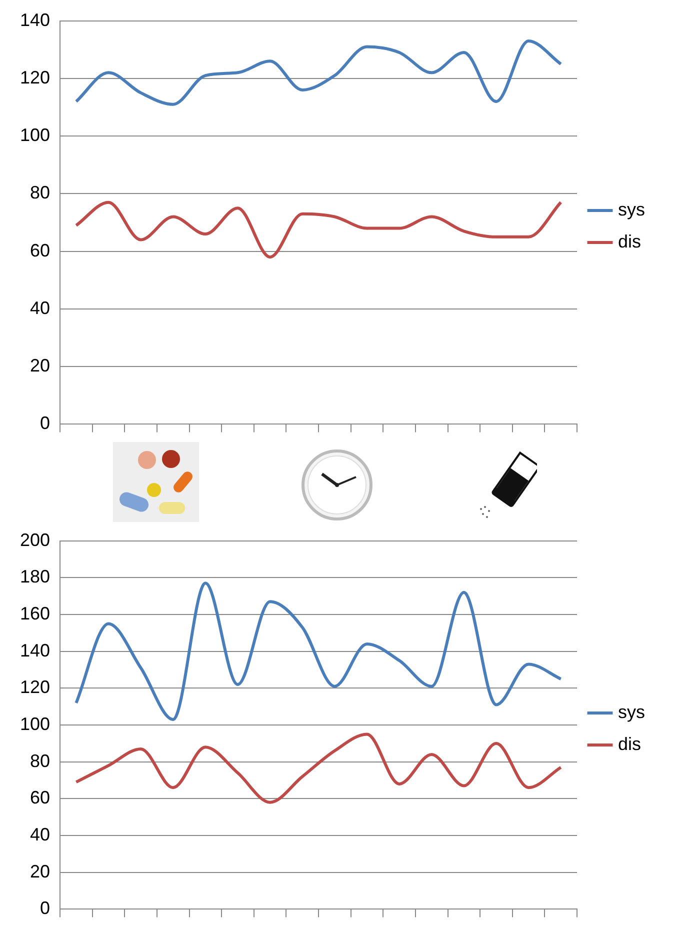 The image size is (695, 943). What do you see at coordinates (35, 613) in the screenshot?
I see `y-tick-label: 160` at bounding box center [35, 613].